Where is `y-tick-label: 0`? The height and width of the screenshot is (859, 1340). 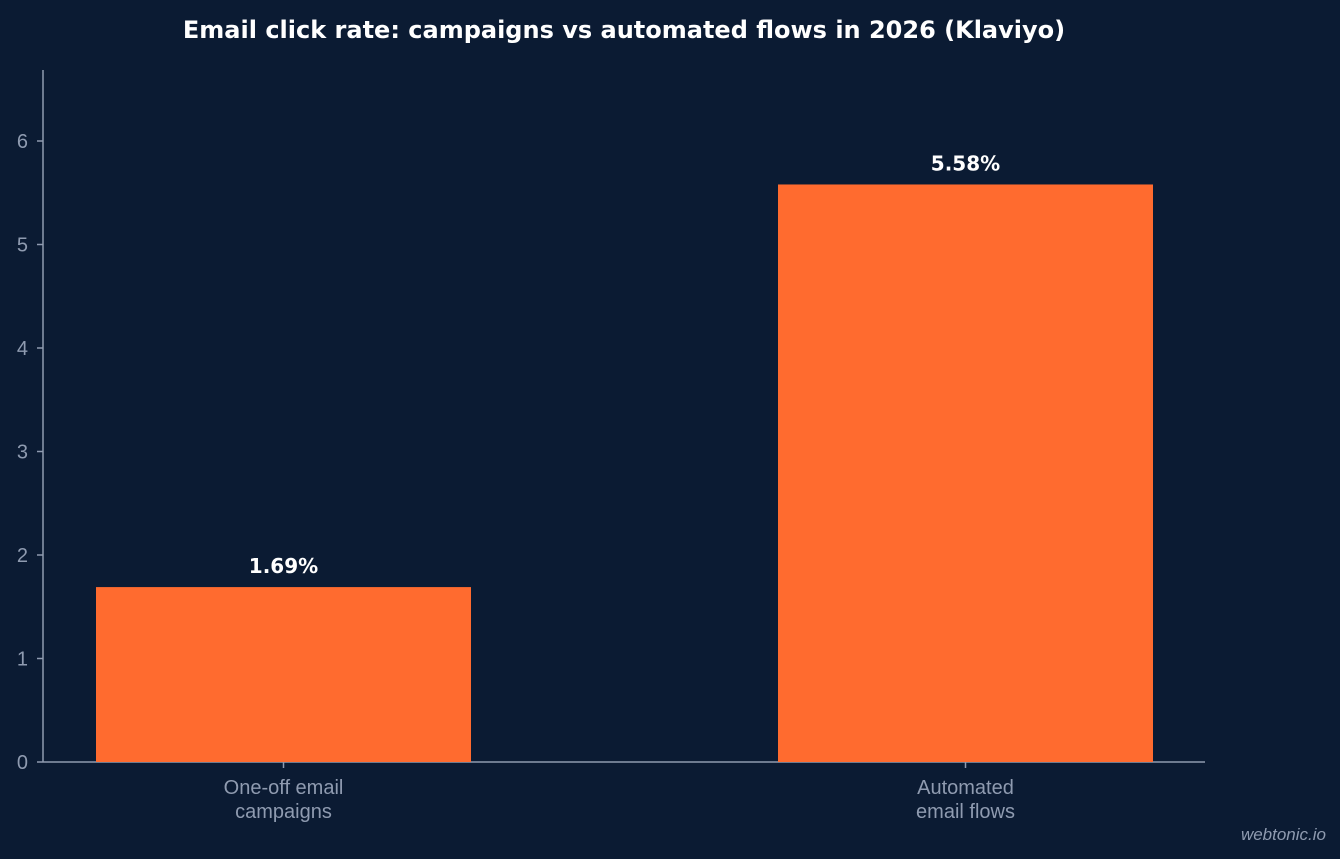 y-tick-label: 0 is located at coordinates (22, 763).